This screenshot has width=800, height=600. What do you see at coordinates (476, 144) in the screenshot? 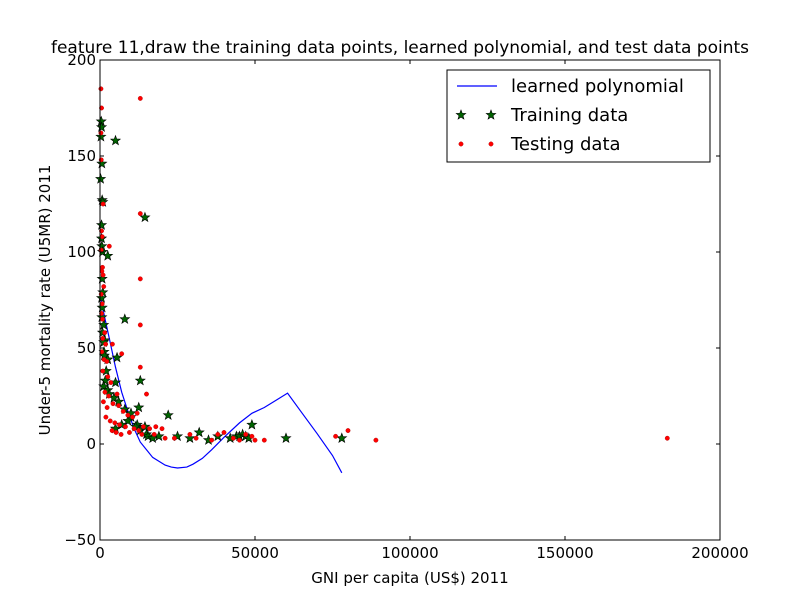
I see `legend-dot-swatch` at bounding box center [476, 144].